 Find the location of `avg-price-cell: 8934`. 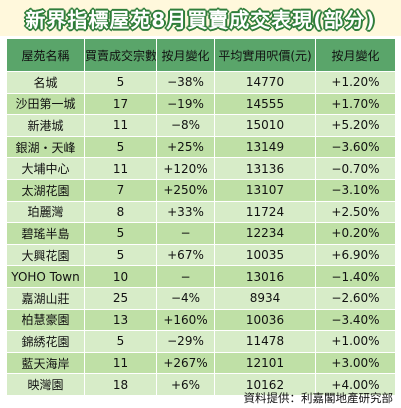

avg-price-cell: 8934 is located at coordinates (265, 298).